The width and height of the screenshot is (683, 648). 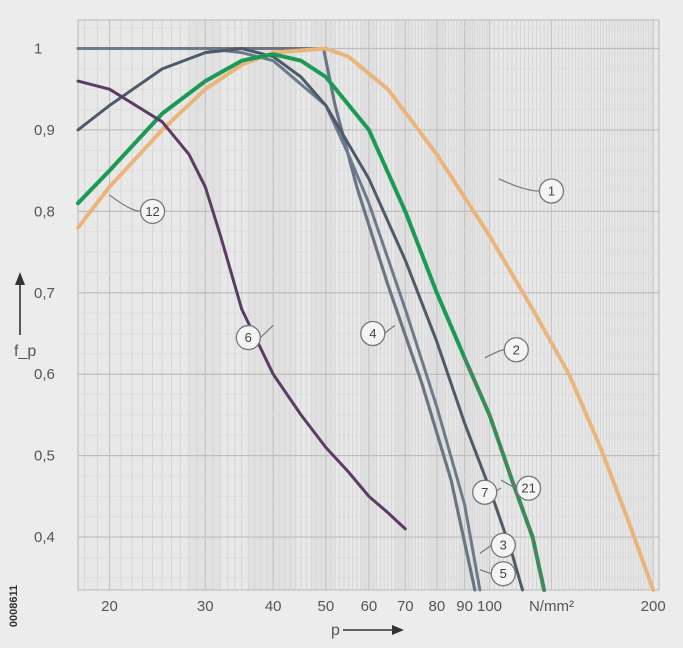 I want to click on x-tick-label: 70, so click(x=405, y=606).